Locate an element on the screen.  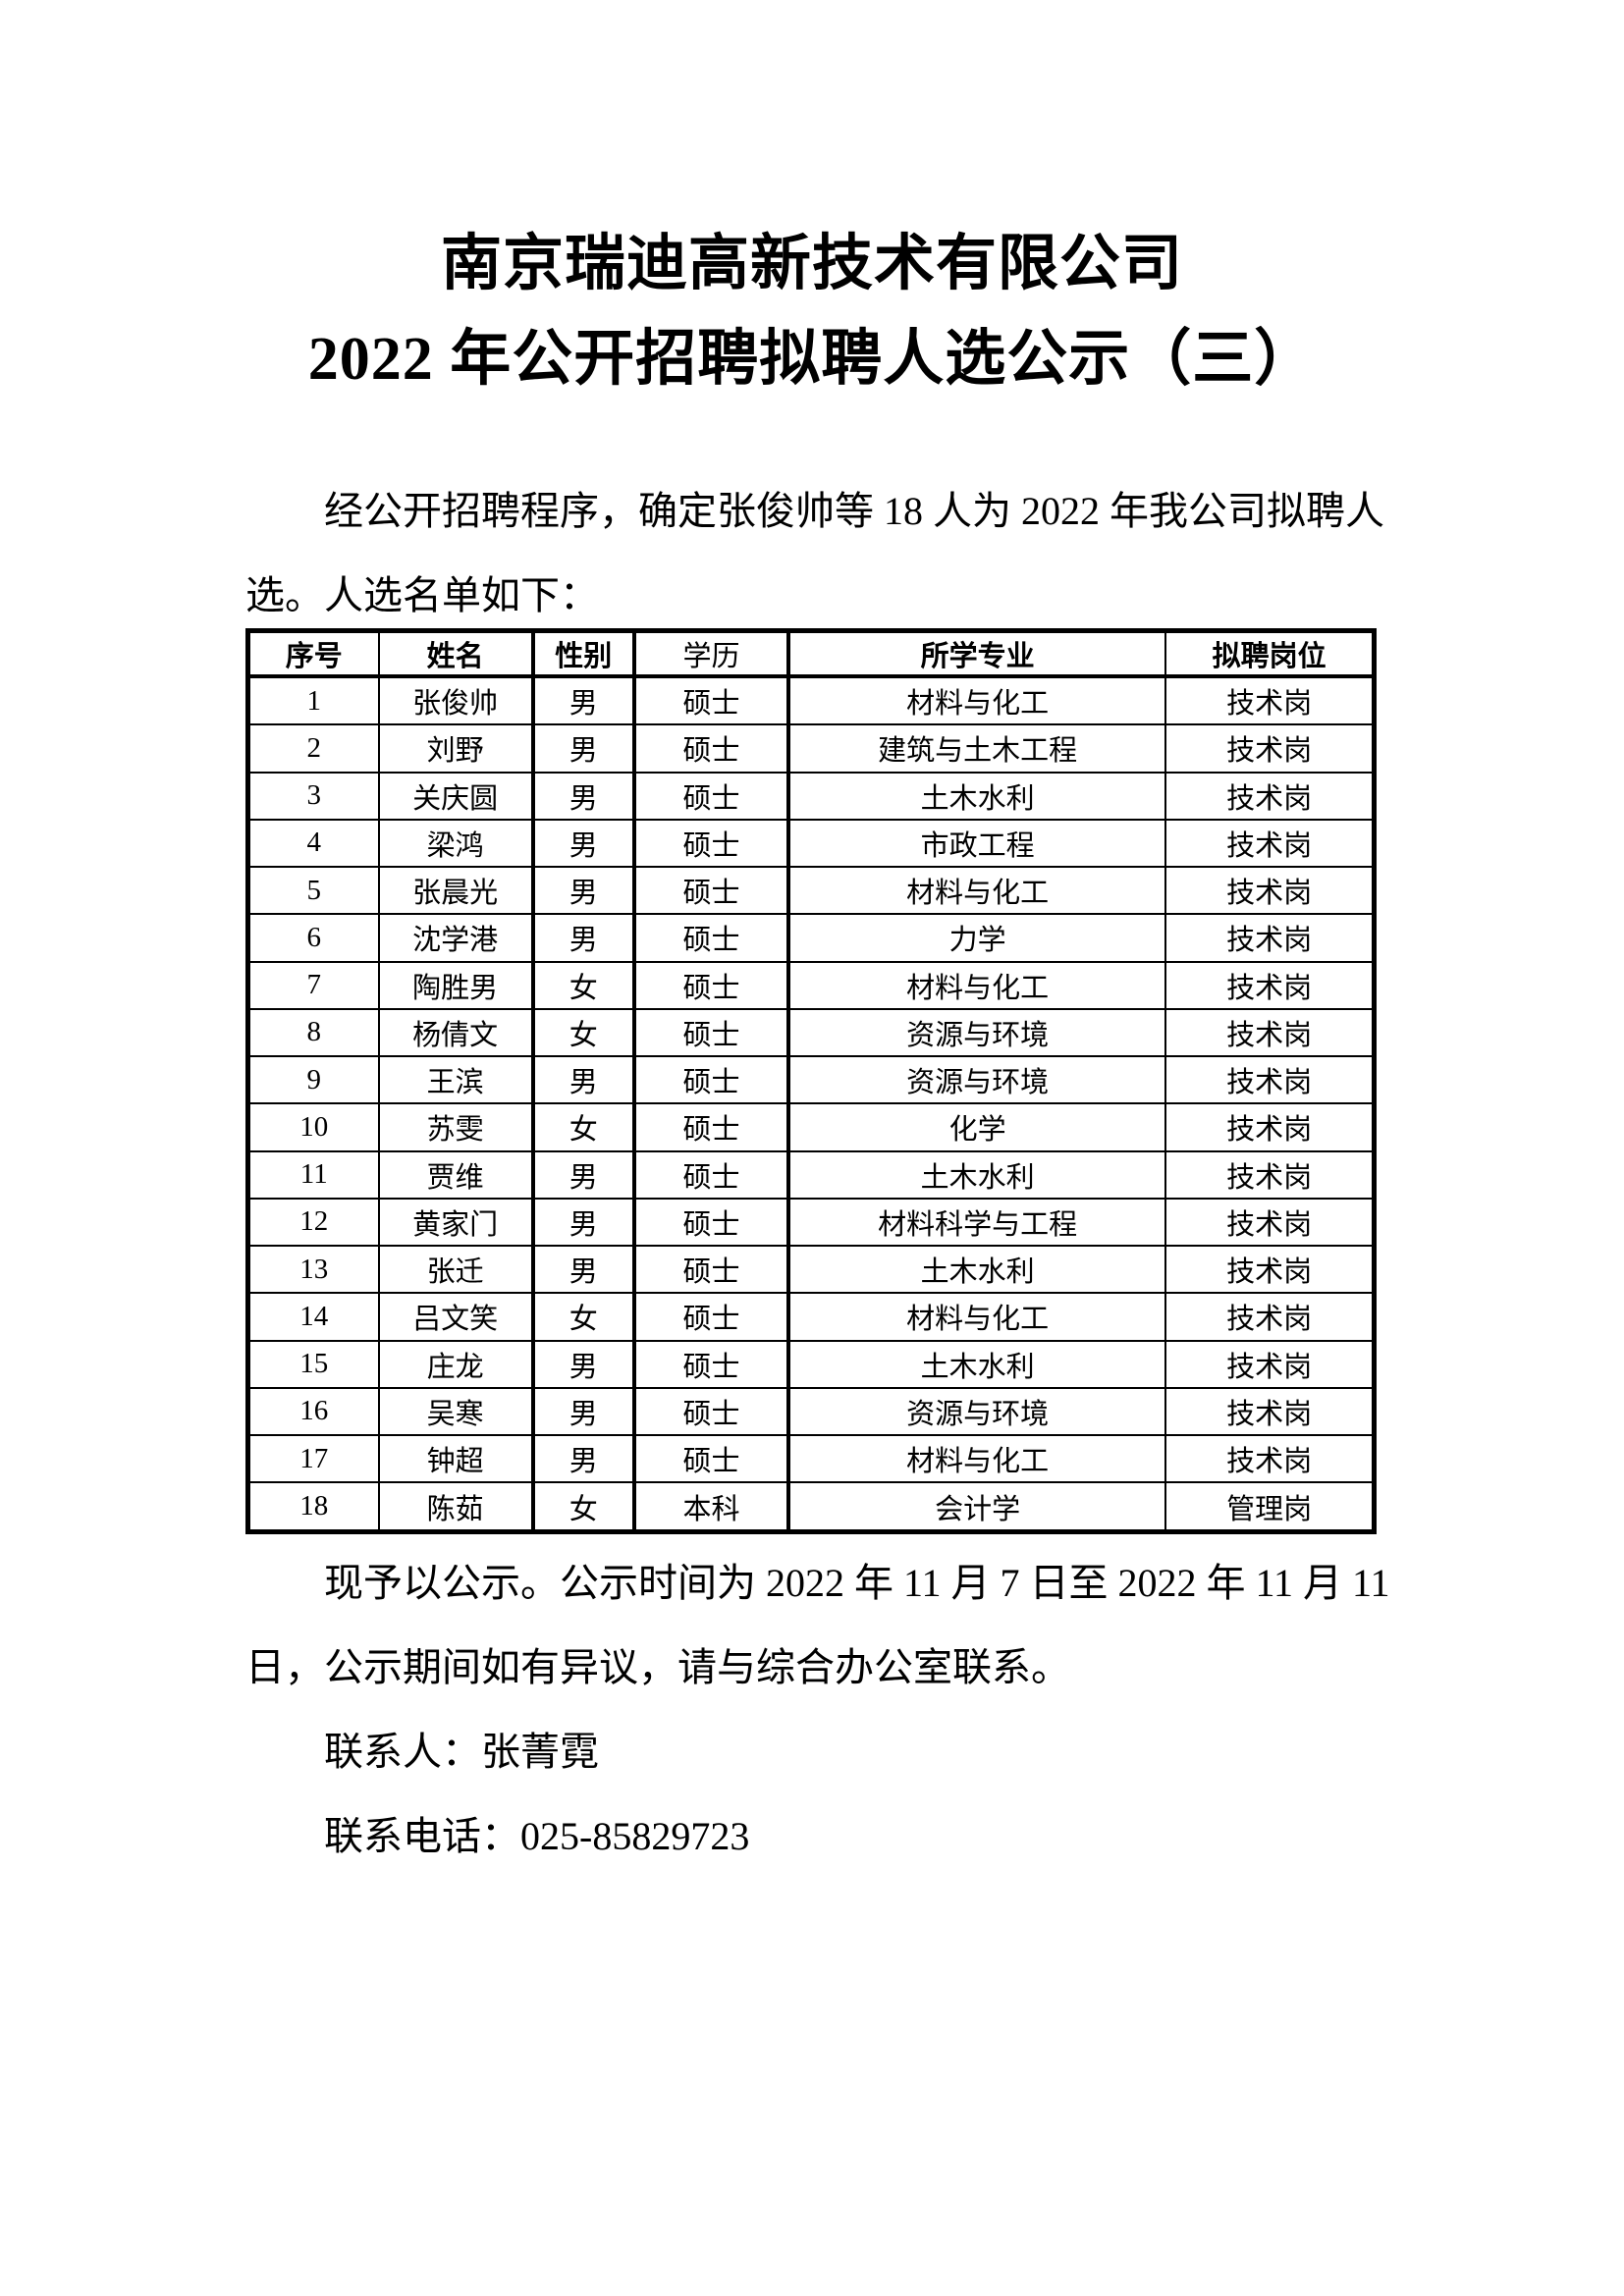
table-row: 18 陈茹女本科 会计学 管理岗 is located at coordinates (811, 1507).